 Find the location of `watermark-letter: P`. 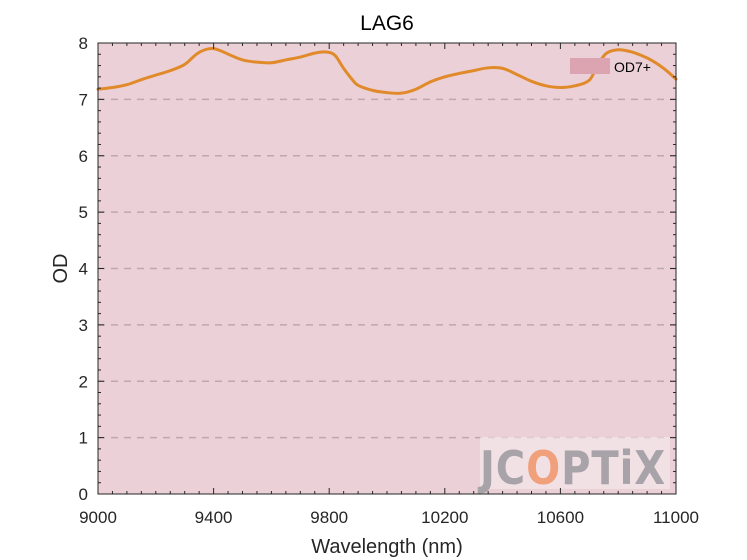

watermark-letter: P is located at coordinates (576, 468).